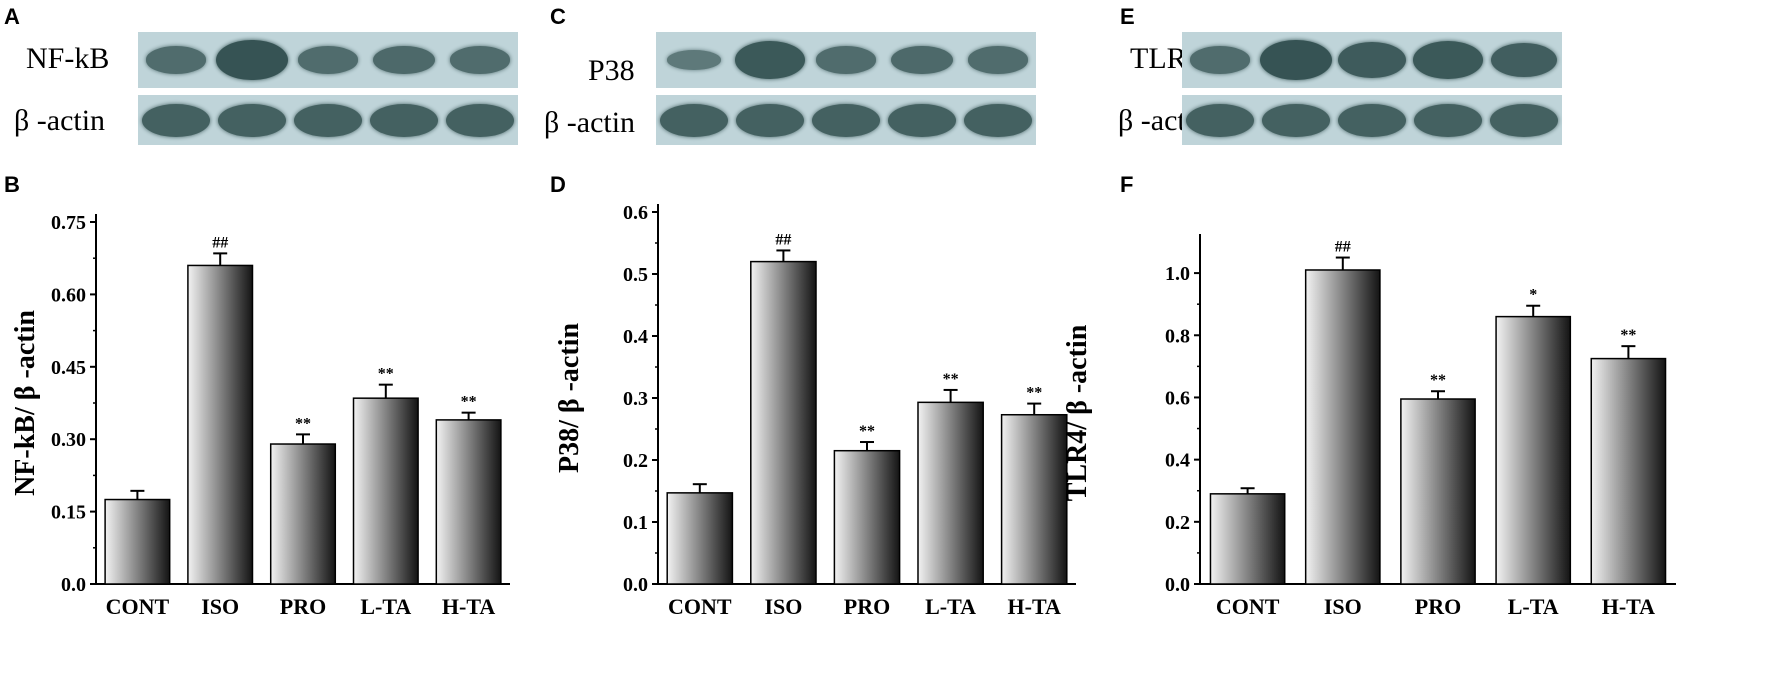 This screenshot has width=1772, height=696. I want to click on chart-d-ytick-label-2: 0.2, so click(635, 461).